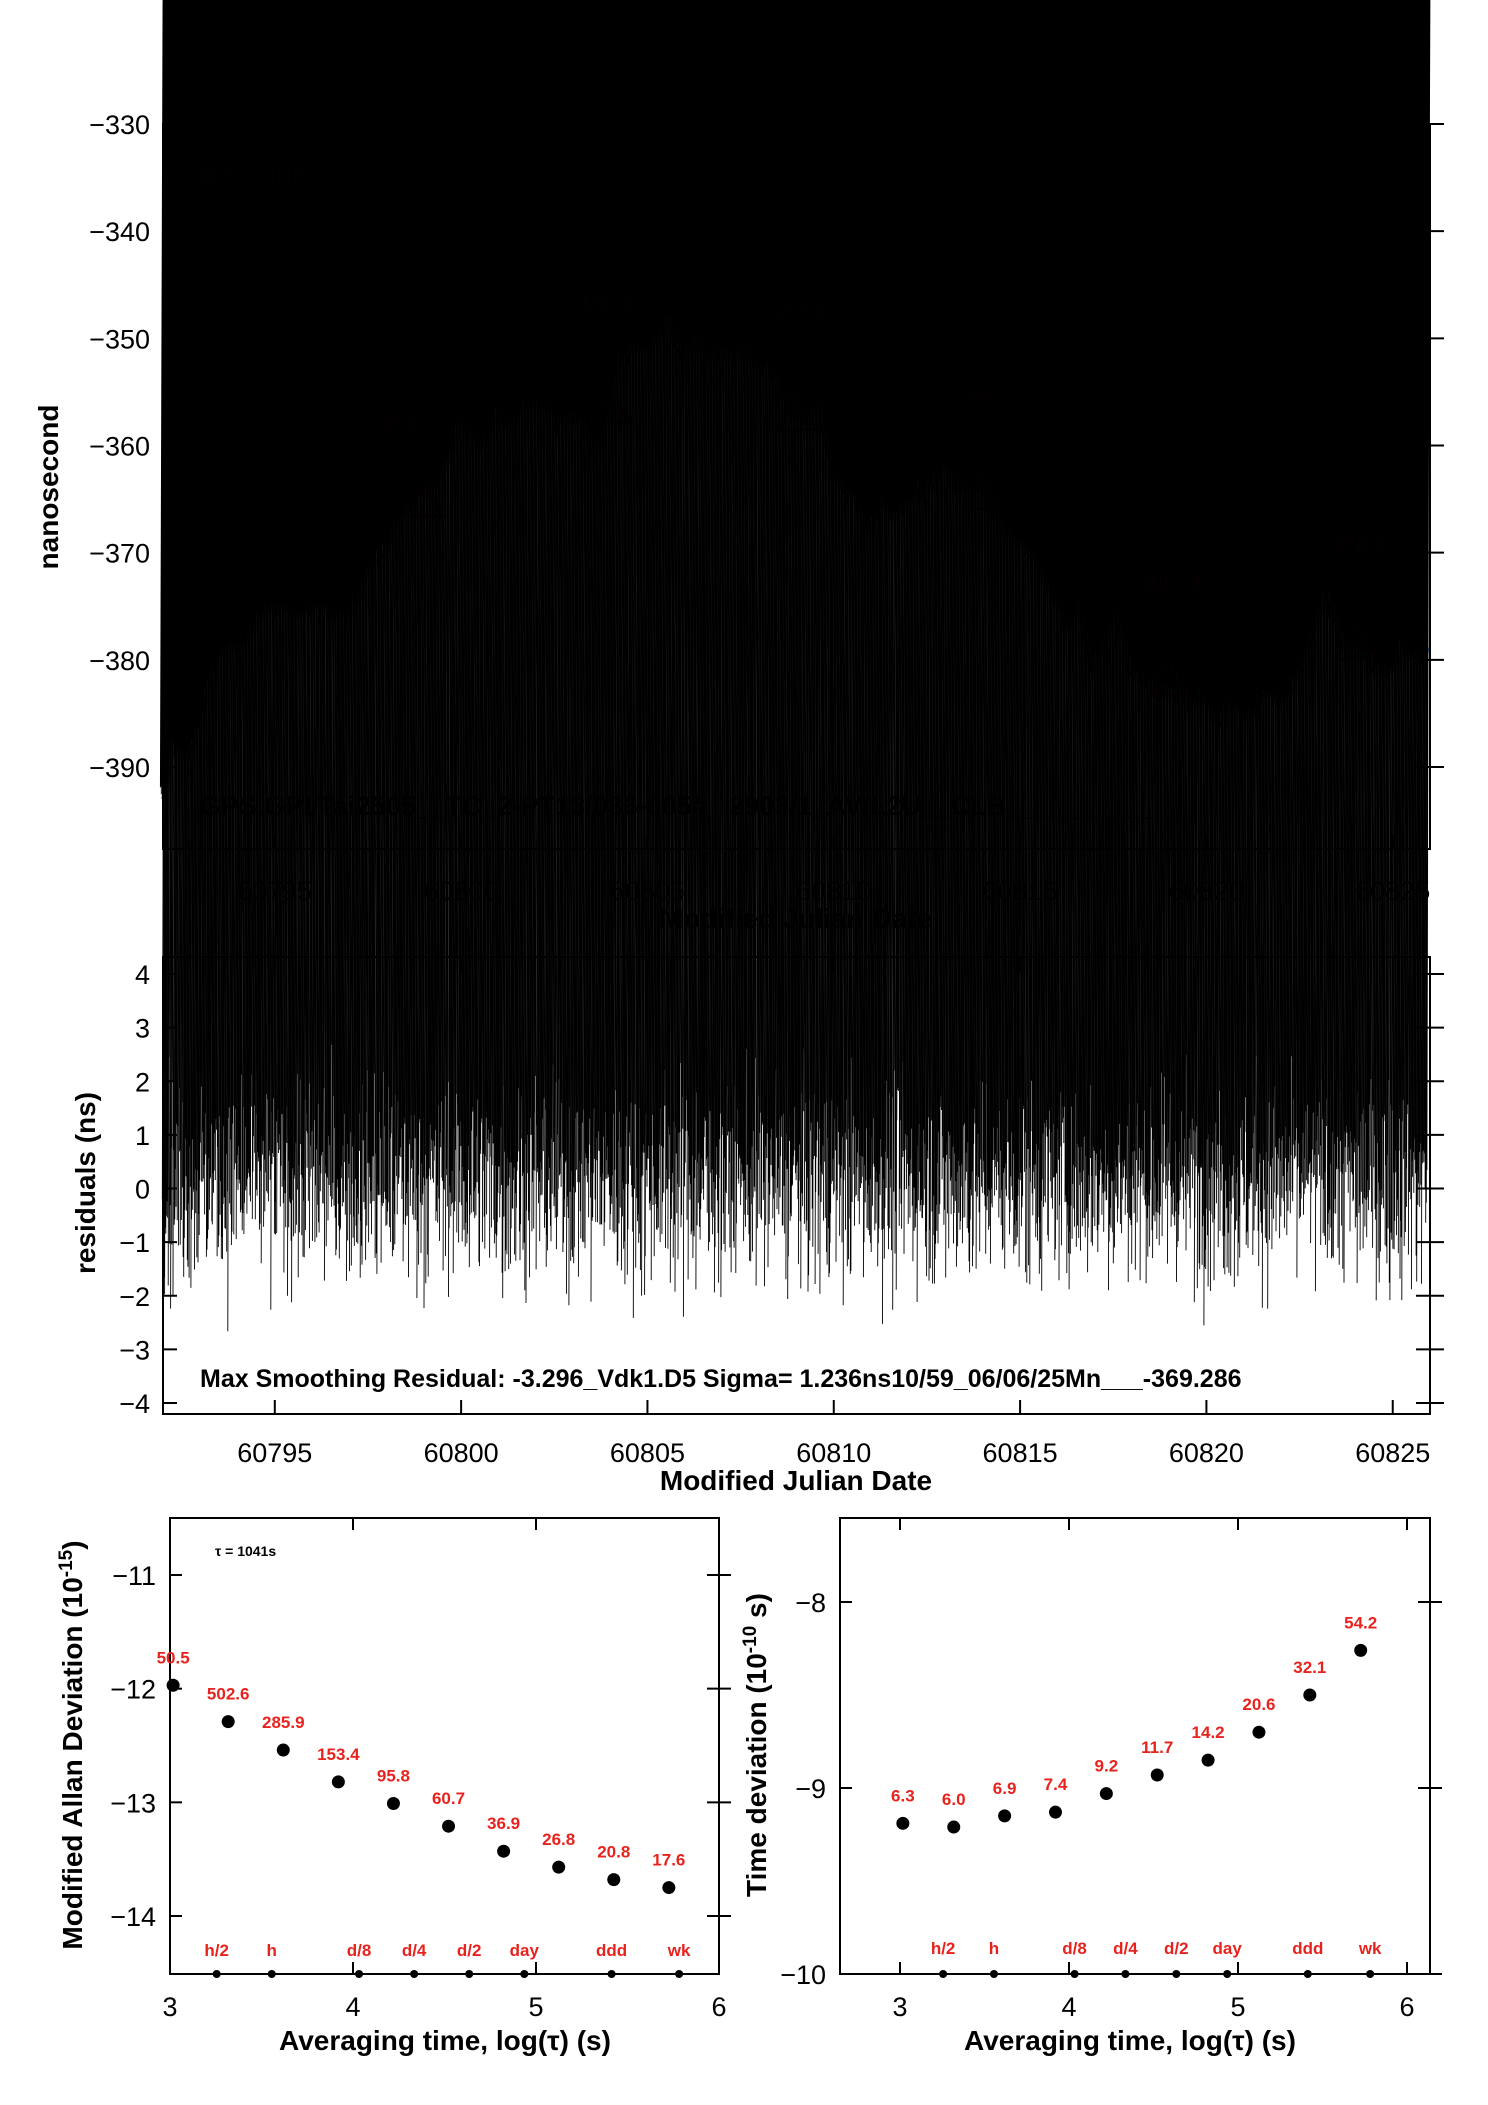 The height and width of the screenshot is (2105, 1488). I want to click on top-y-axis-label: nanosecond, so click(48, 487).